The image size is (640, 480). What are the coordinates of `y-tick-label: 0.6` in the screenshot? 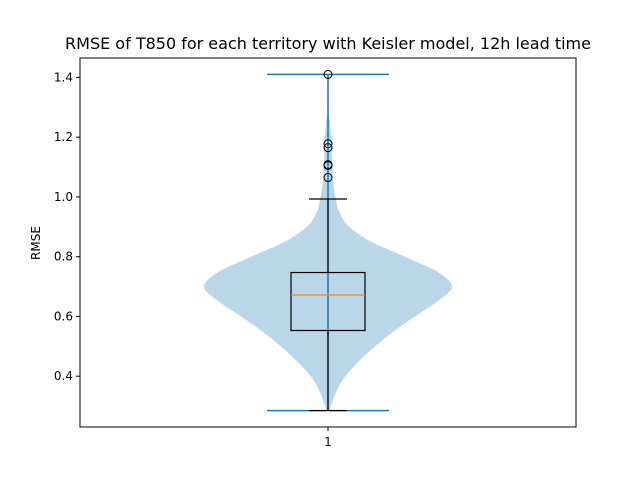 It's located at (63, 316).